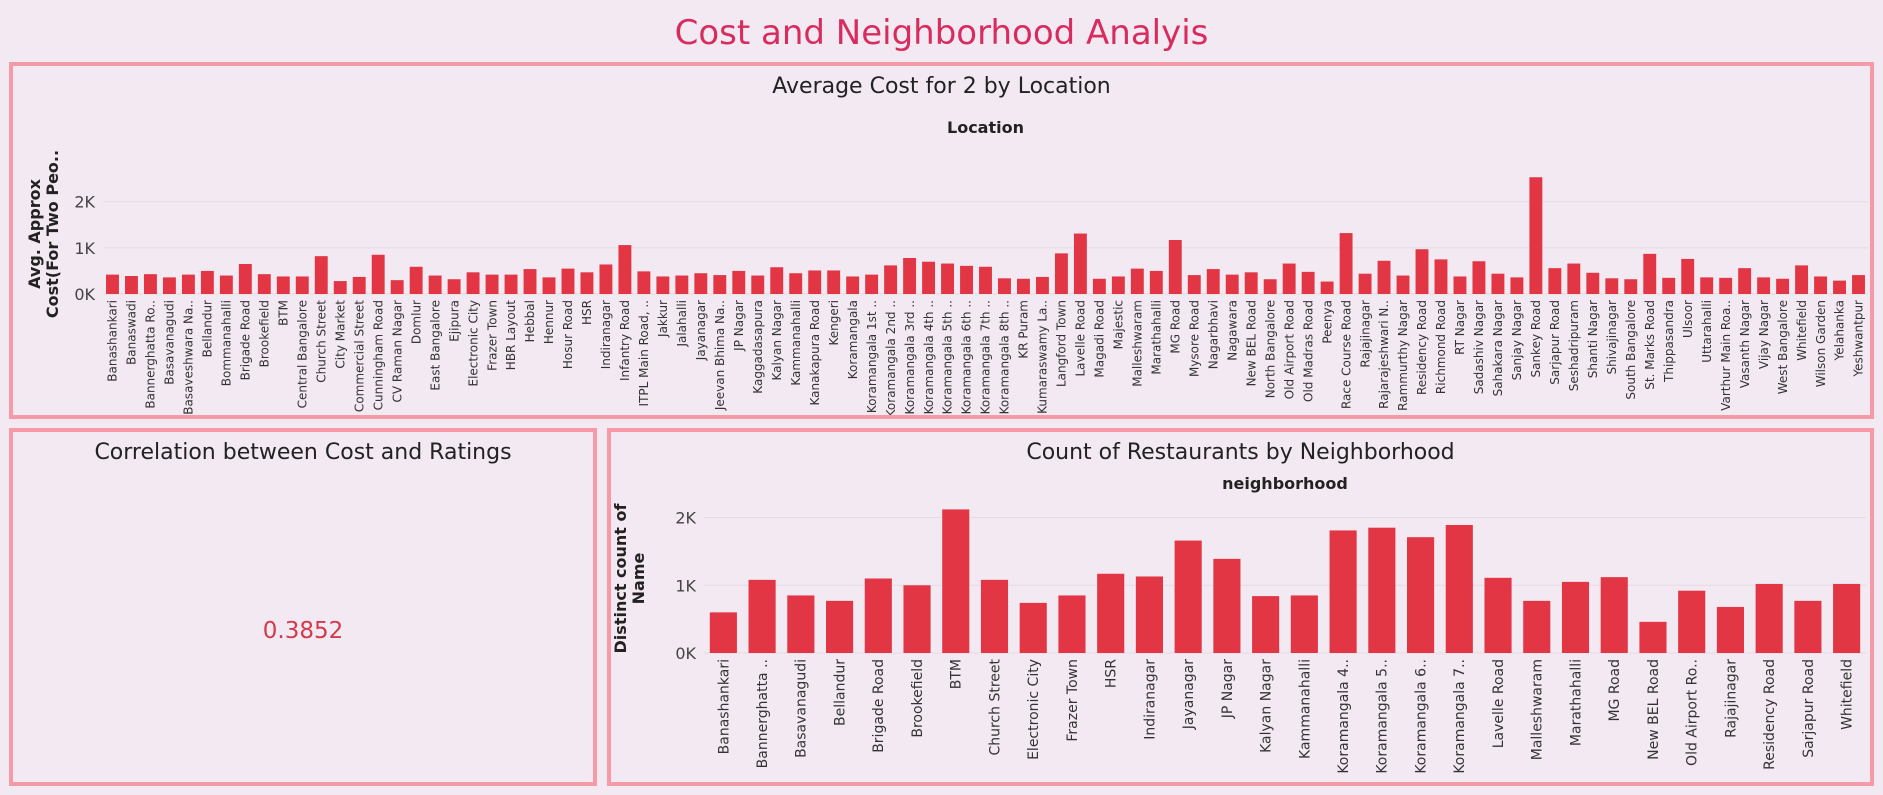  What do you see at coordinates (454, 321) in the screenshot?
I see `avg-cost-category-label: Ejipura` at bounding box center [454, 321].